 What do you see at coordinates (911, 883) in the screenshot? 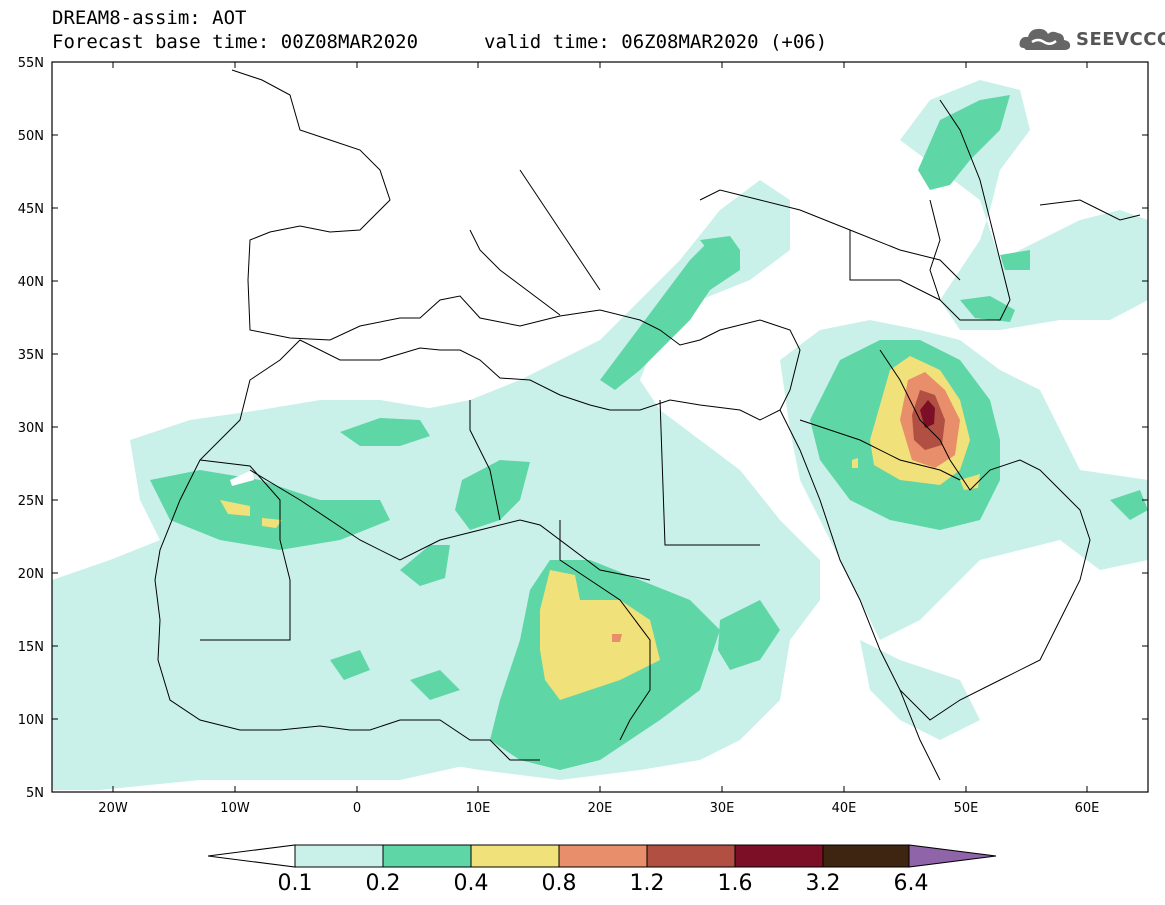
I see `colorbar-label: 6.4` at bounding box center [911, 883].